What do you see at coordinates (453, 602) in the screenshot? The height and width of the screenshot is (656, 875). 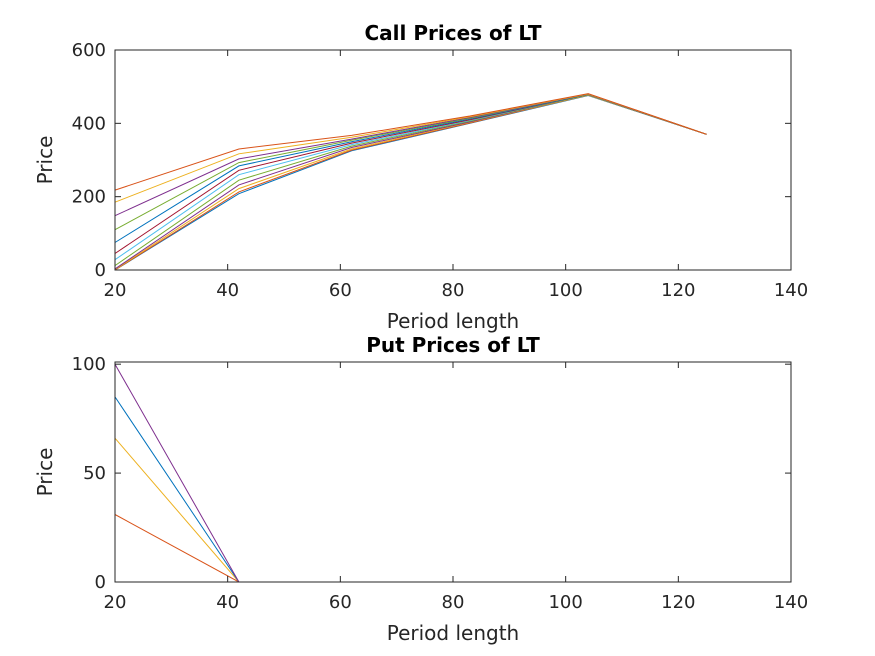 I see `put-x-tick-label: 80` at bounding box center [453, 602].